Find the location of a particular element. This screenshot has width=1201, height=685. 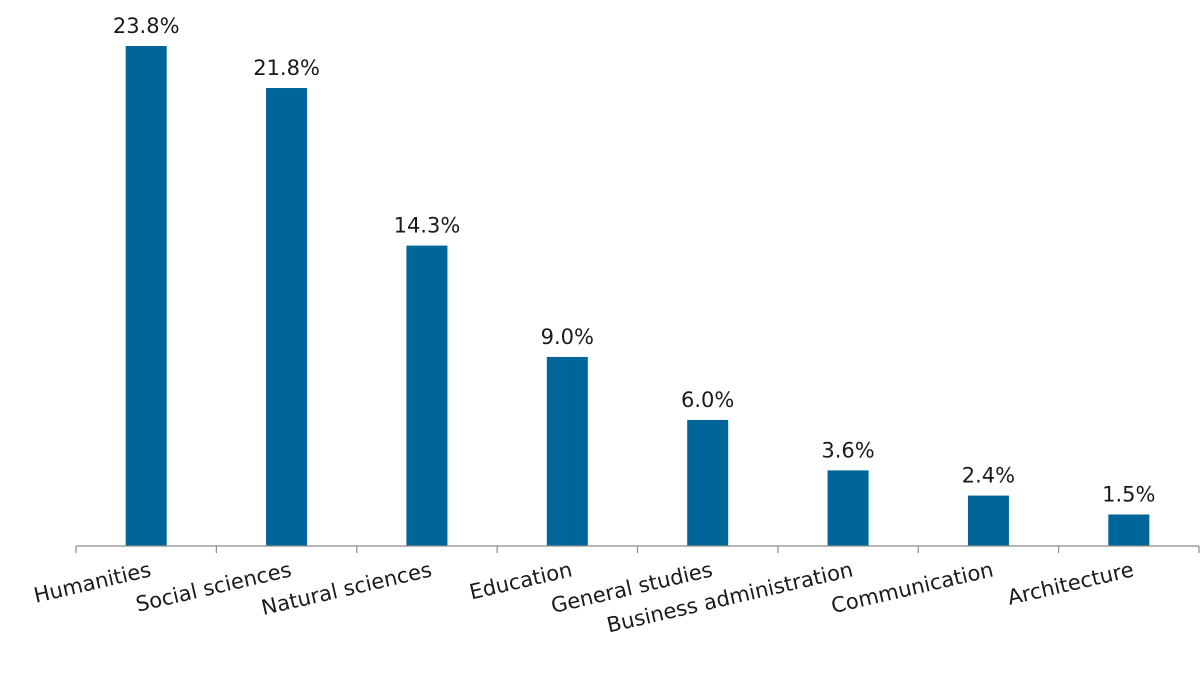

data-label: 1.5% is located at coordinates (1128, 494).